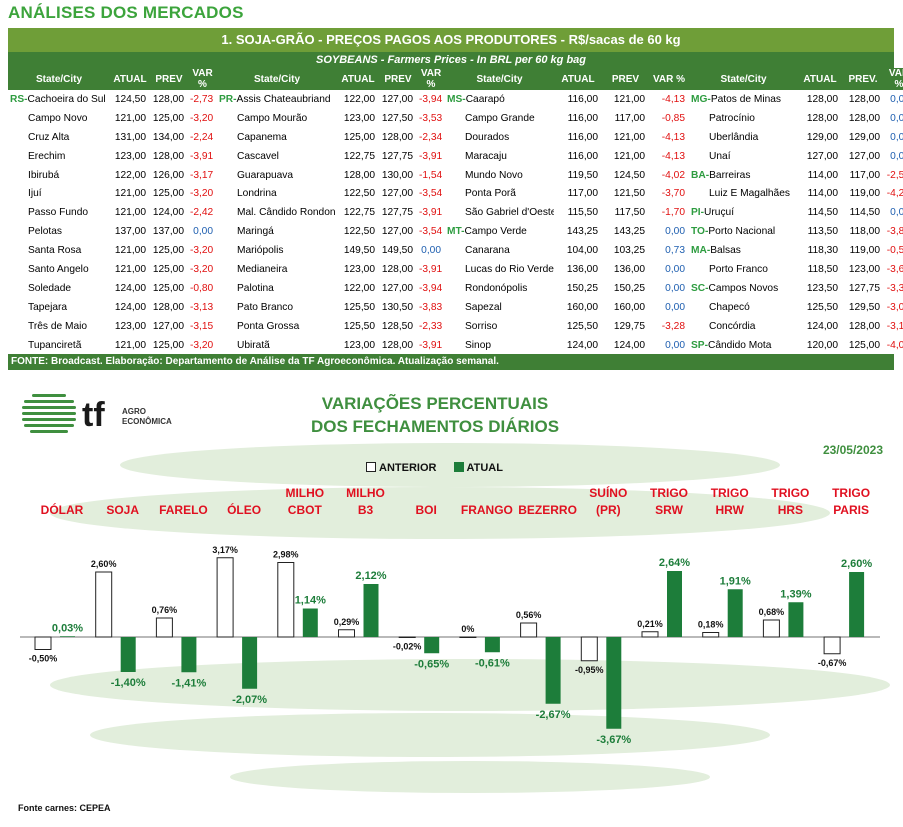 The image size is (903, 827). What do you see at coordinates (202, 345) in the screenshot?
I see `price-variation: -3,20` at bounding box center [202, 345].